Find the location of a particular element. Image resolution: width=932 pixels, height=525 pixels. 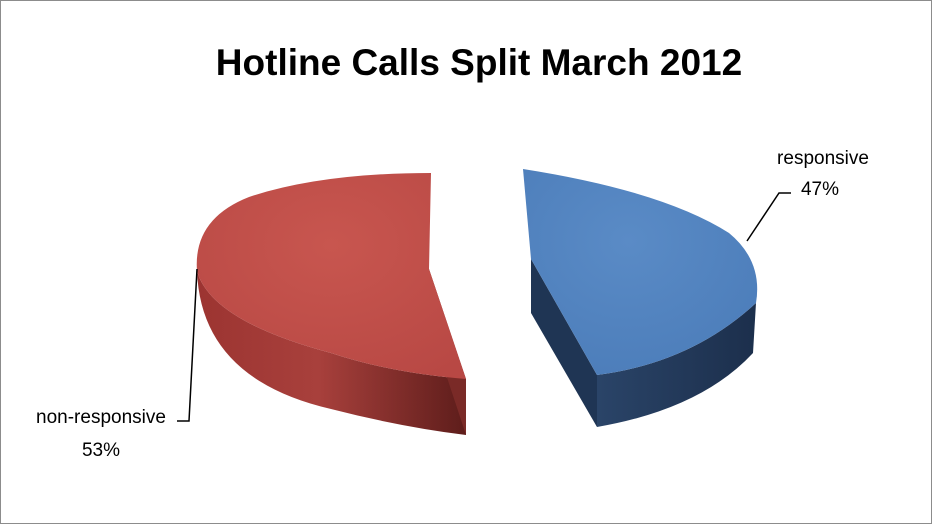

pie-slice-non-responsive is located at coordinates (331, 276).